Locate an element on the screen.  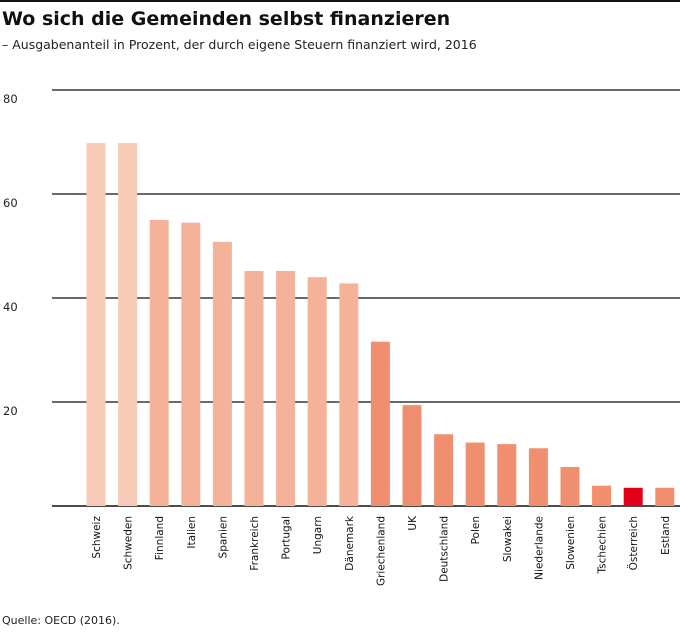
y-tick-label-80: 80 is located at coordinates (10, 99).